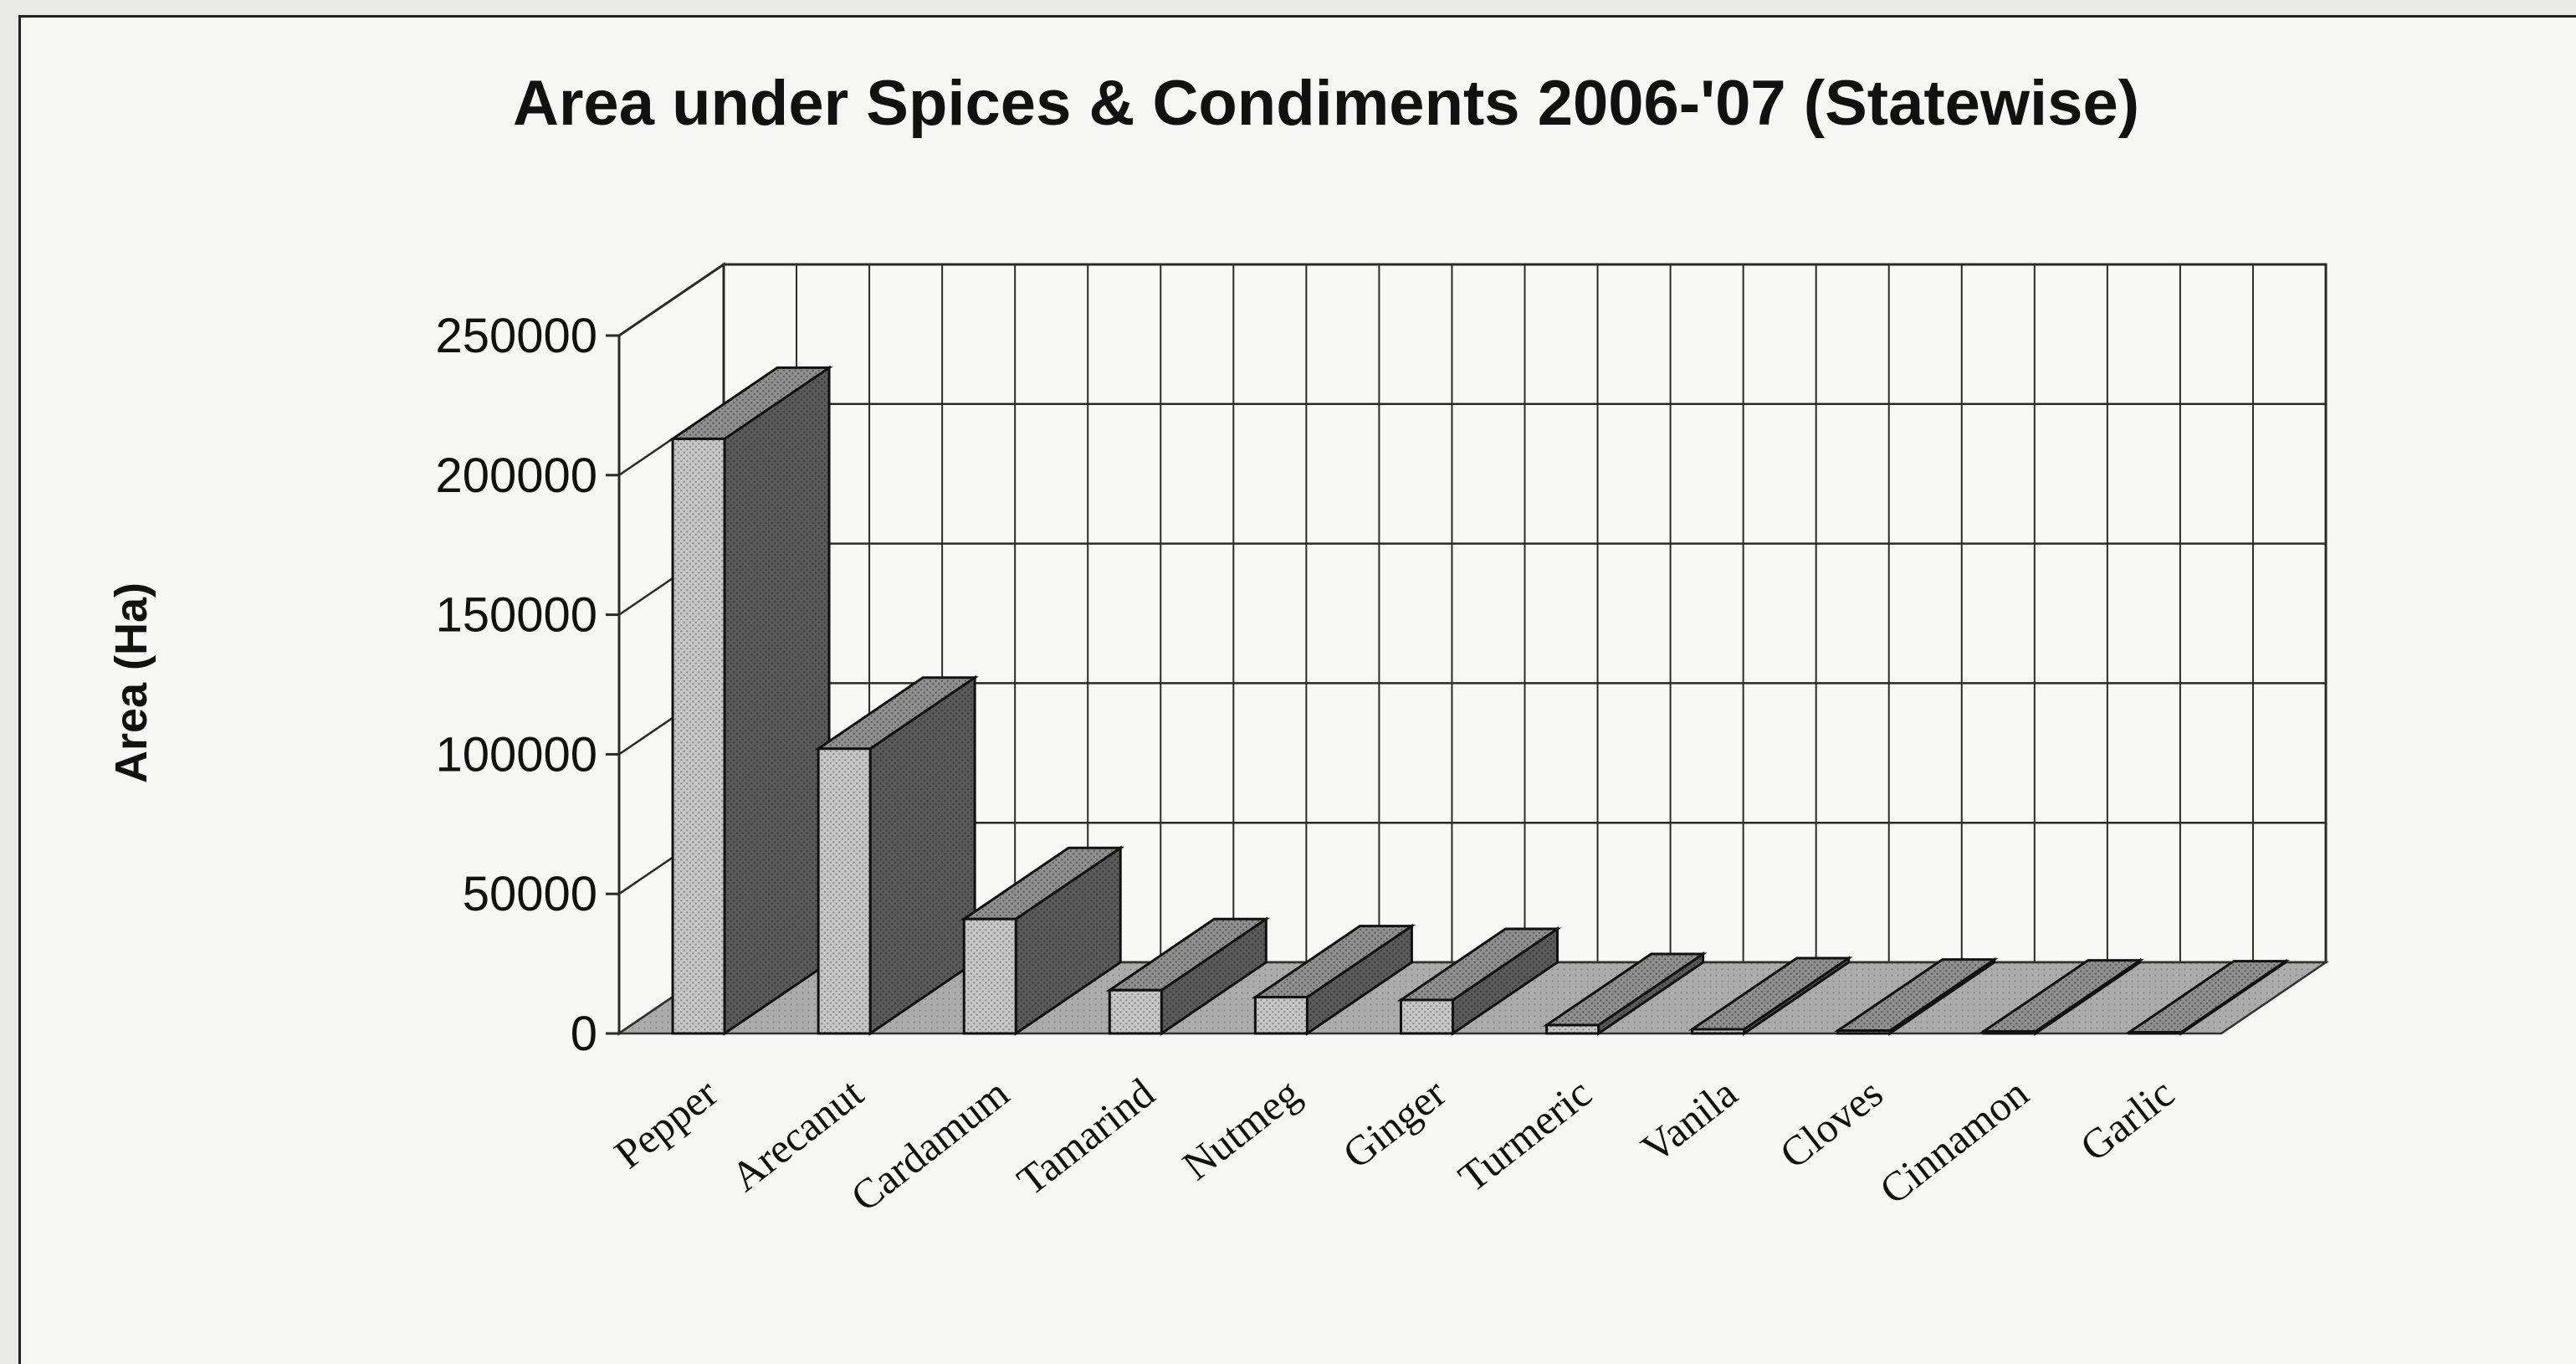  What do you see at coordinates (930, 1145) in the screenshot?
I see `x-tick-label: Cardamum` at bounding box center [930, 1145].